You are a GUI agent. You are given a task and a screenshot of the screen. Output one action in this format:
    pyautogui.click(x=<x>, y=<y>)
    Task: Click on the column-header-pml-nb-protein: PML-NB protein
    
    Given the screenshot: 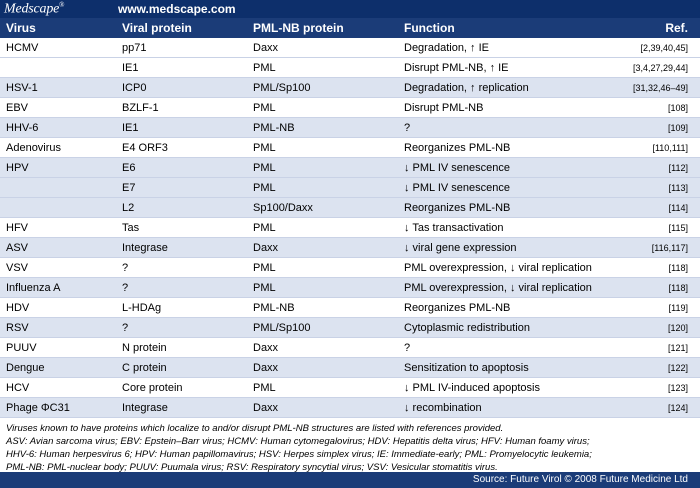 What is the action you would take?
    pyautogui.click(x=298, y=28)
    